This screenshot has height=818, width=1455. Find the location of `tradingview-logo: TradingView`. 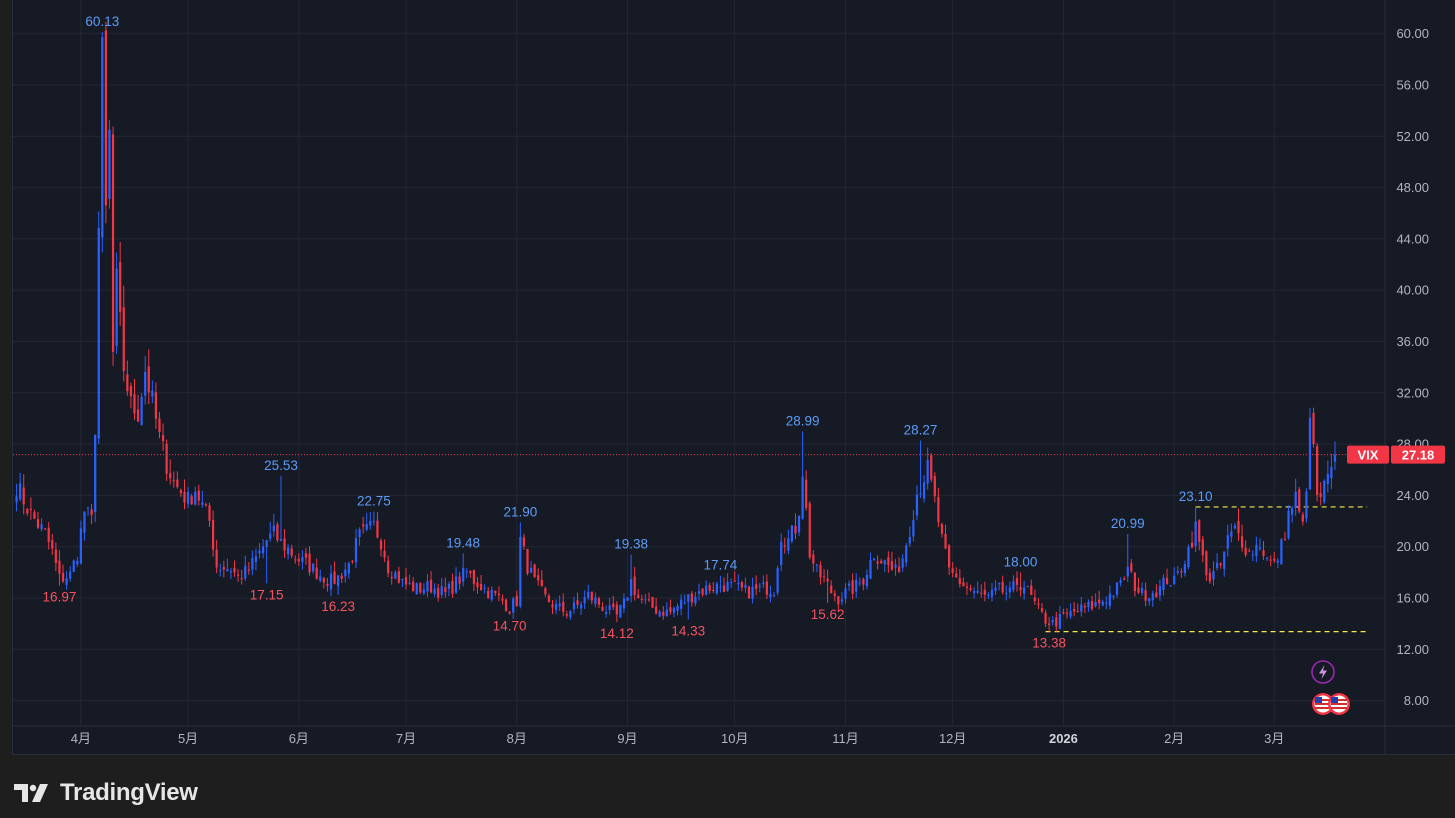

tradingview-logo: TradingView is located at coordinates (106, 793).